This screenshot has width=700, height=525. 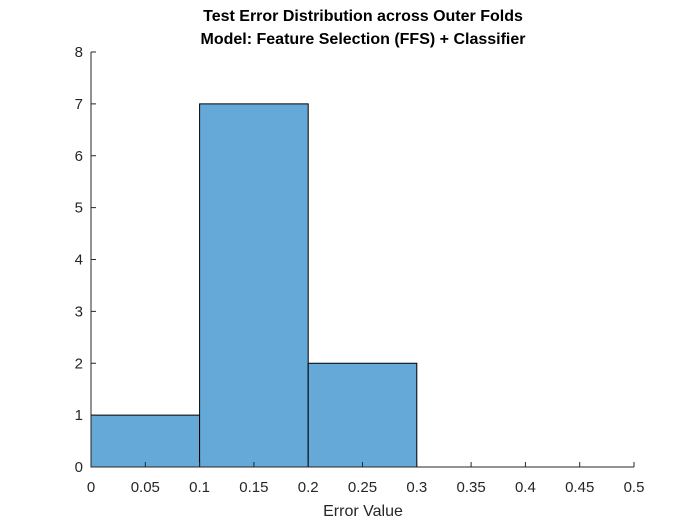 What do you see at coordinates (470, 487) in the screenshot?
I see `x-tick-label: 0.35` at bounding box center [470, 487].